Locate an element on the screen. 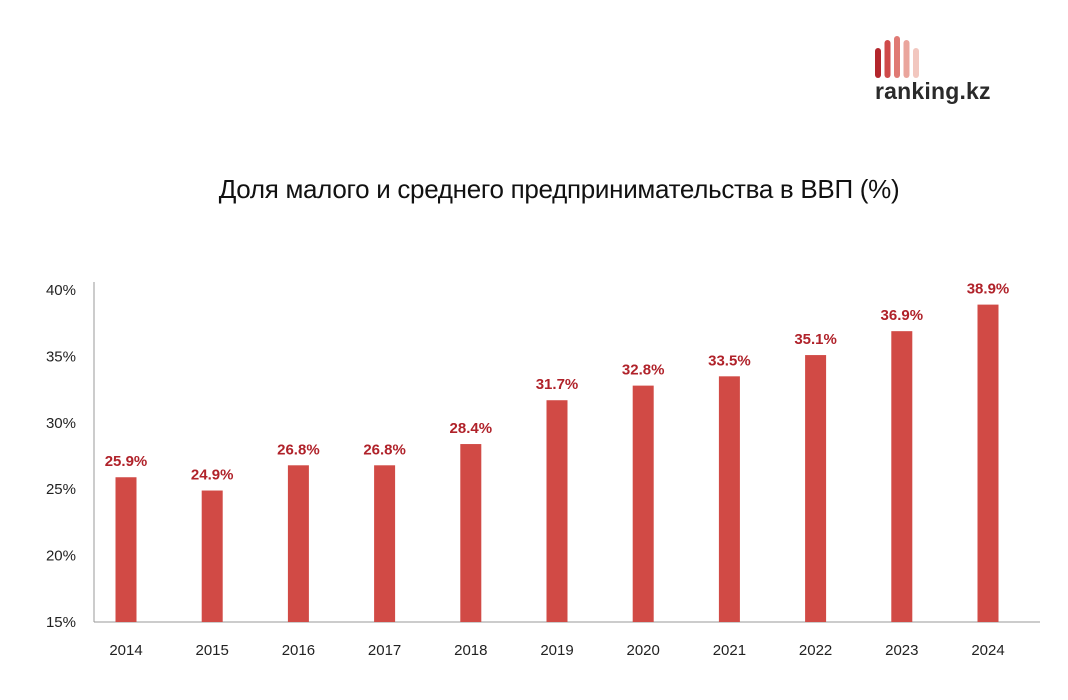 This screenshot has width=1068, height=700. x-tick-label: 2017 is located at coordinates (384, 650).